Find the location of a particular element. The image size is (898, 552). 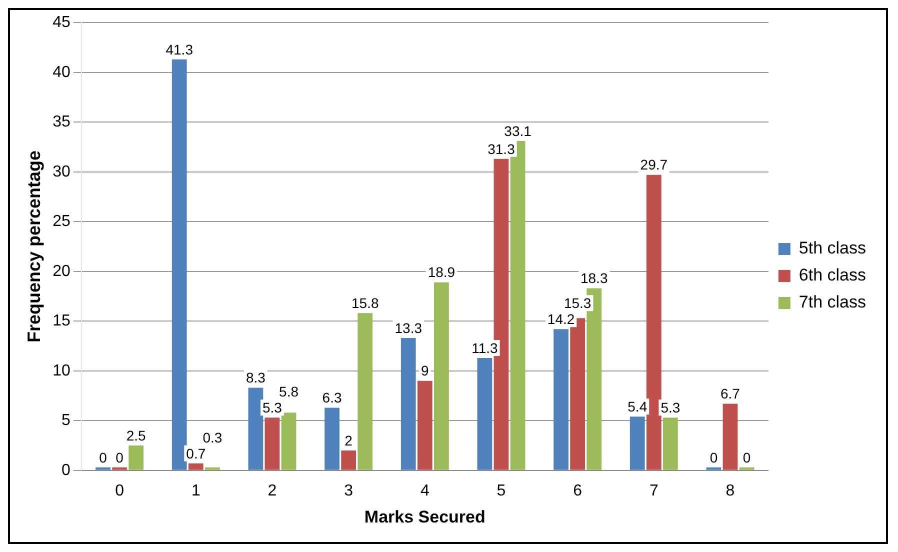

x-tick-label: 4 is located at coordinates (425, 491).